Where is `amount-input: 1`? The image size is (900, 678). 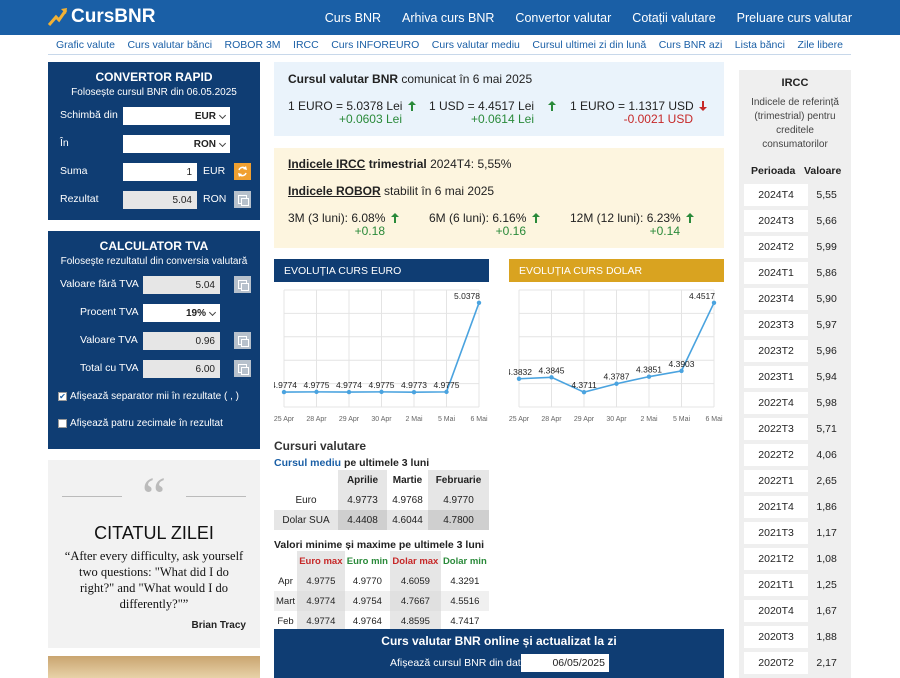
amount-input: 1 is located at coordinates (160, 172).